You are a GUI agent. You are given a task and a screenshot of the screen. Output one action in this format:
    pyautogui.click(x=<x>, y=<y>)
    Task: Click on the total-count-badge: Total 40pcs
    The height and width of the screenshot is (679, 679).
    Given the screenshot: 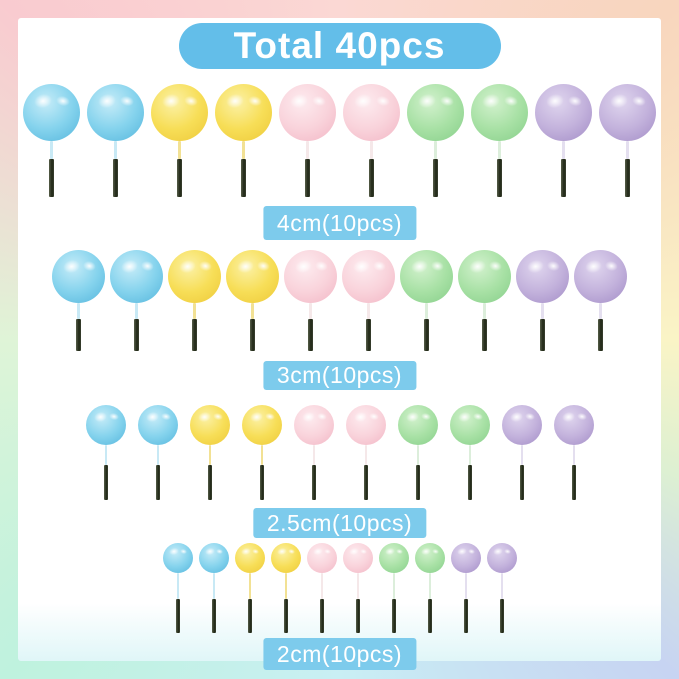 What is the action you would take?
    pyautogui.click(x=339, y=46)
    